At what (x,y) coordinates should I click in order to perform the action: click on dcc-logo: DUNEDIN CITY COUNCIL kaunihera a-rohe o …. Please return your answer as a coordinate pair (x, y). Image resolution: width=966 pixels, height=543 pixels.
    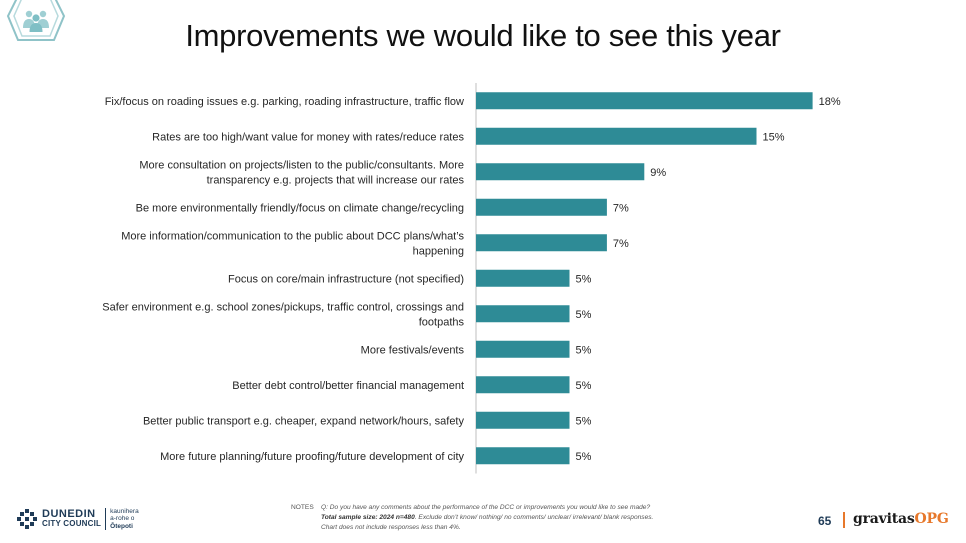
    Looking at the image, I should click on (77, 519).